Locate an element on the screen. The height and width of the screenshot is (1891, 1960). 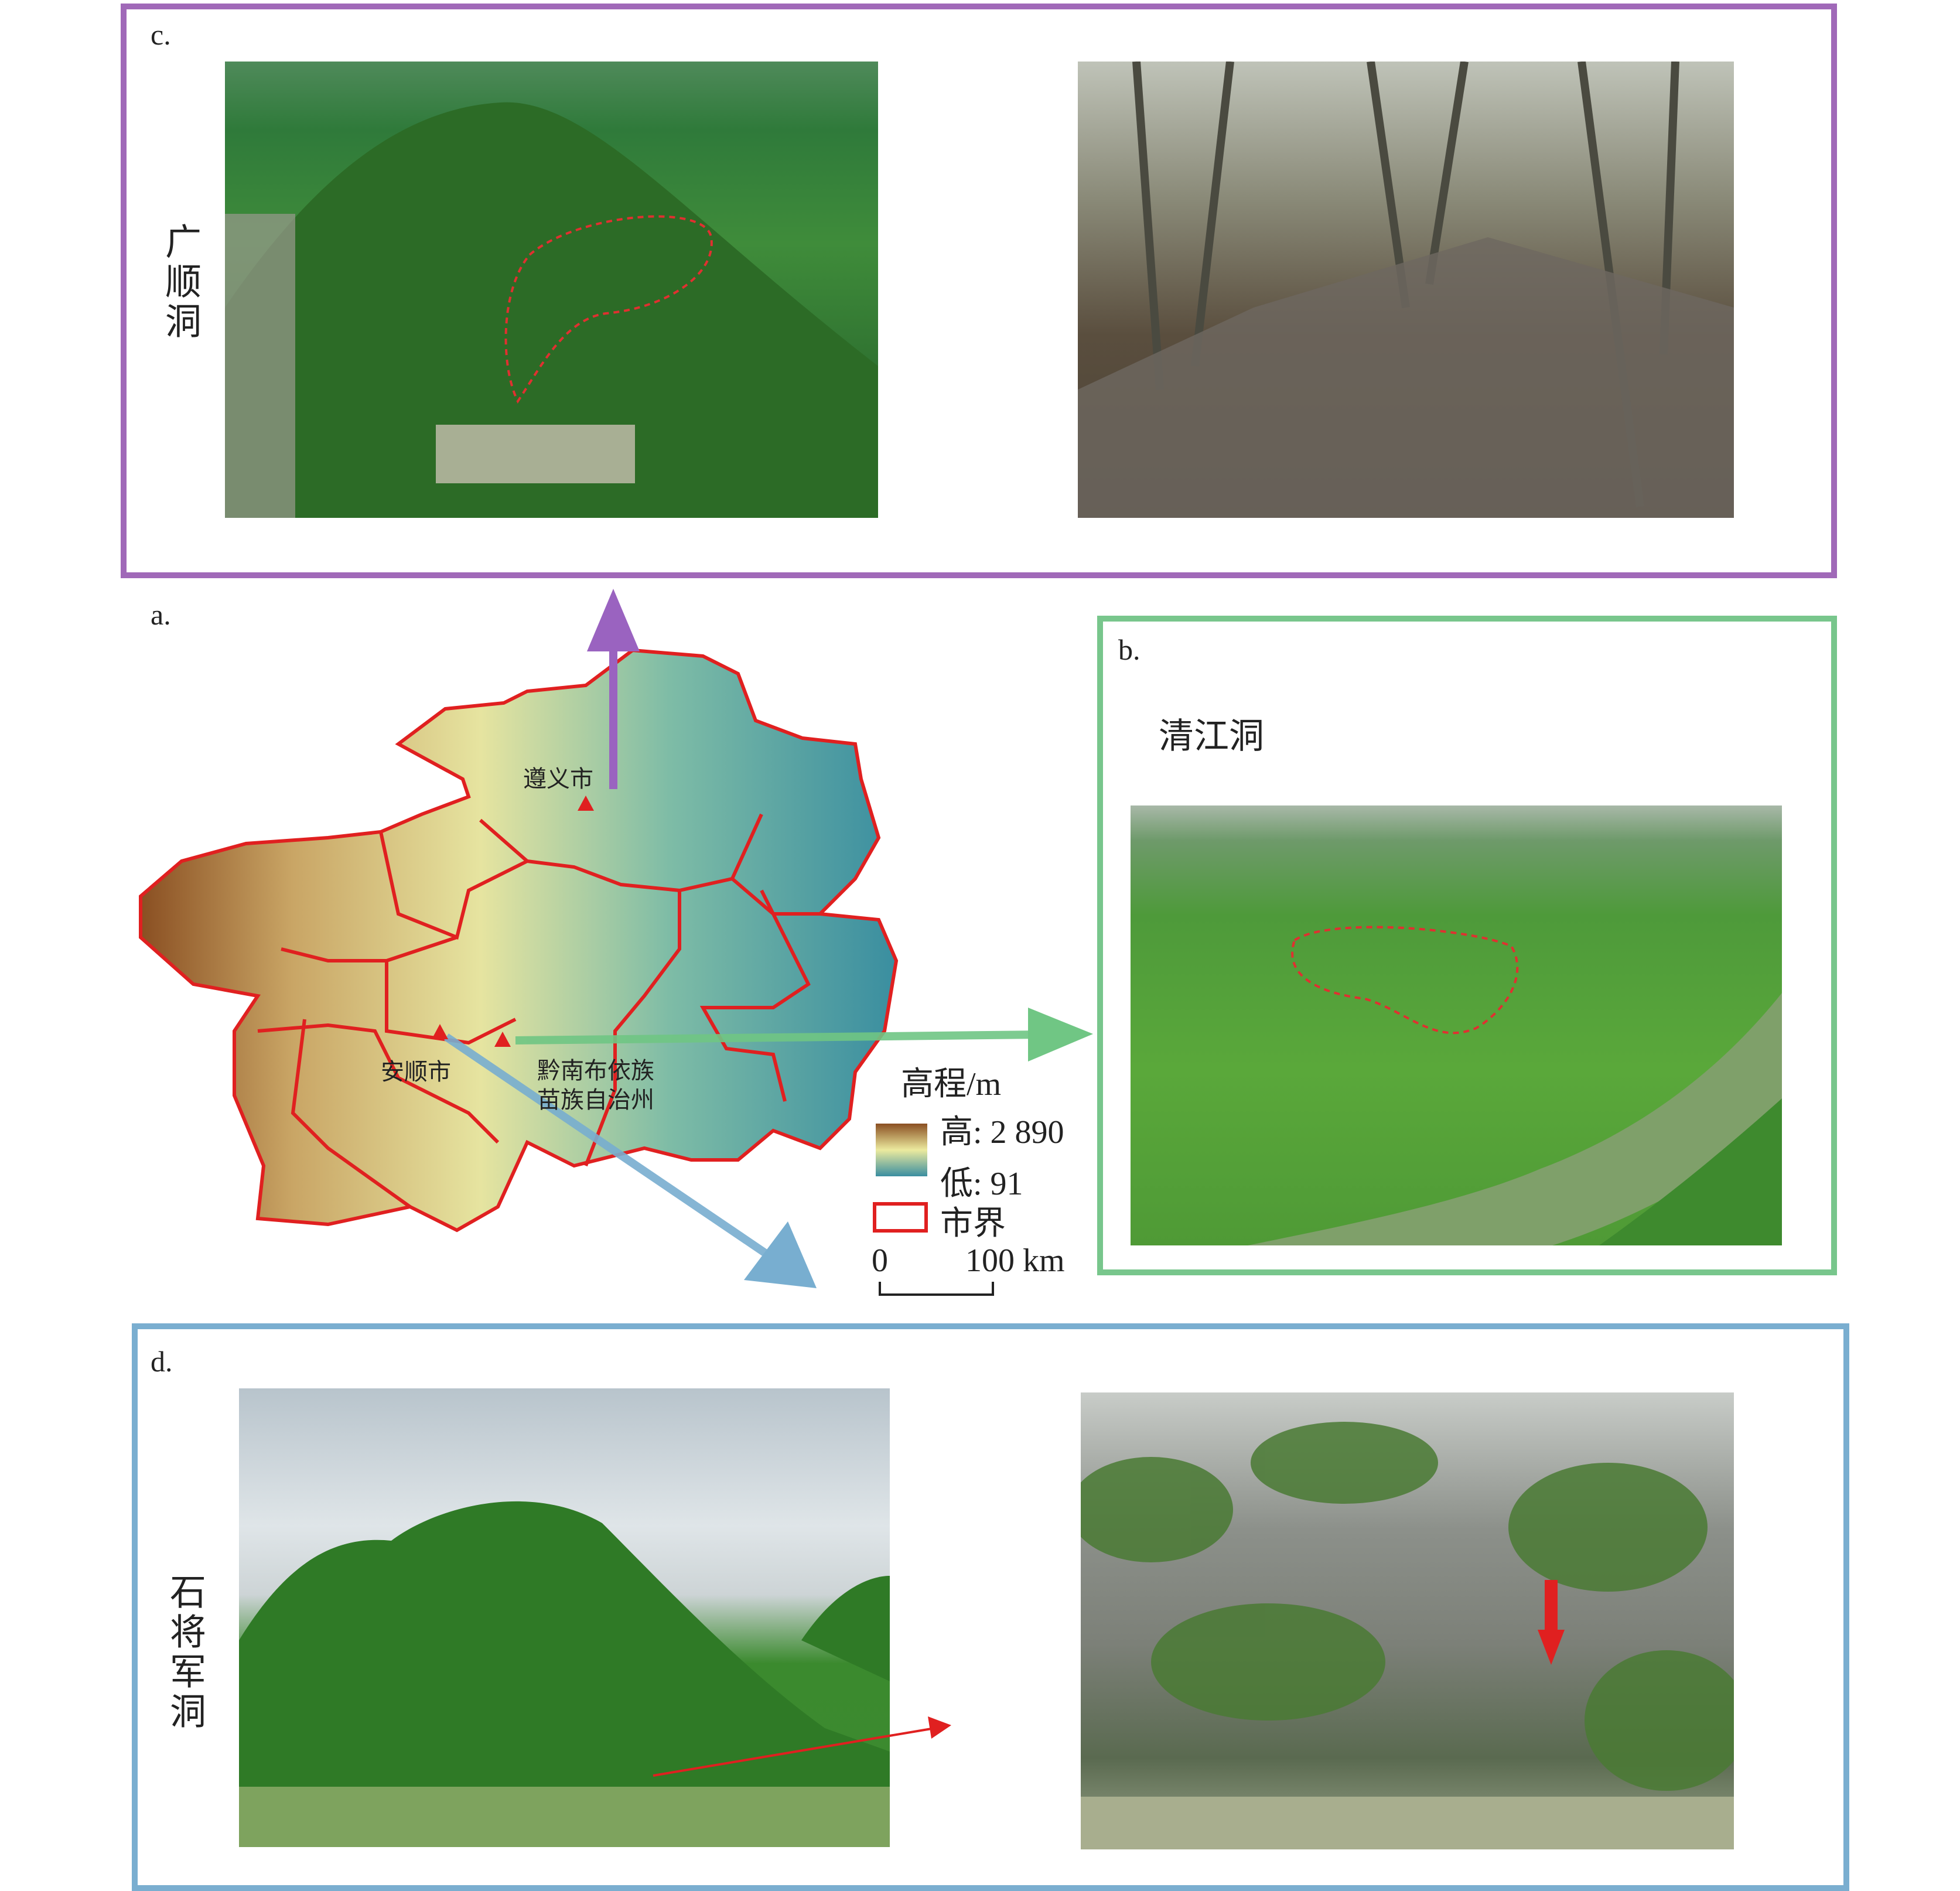
arrow-to-panel-b-head is located at coordinates (1060, 1034).